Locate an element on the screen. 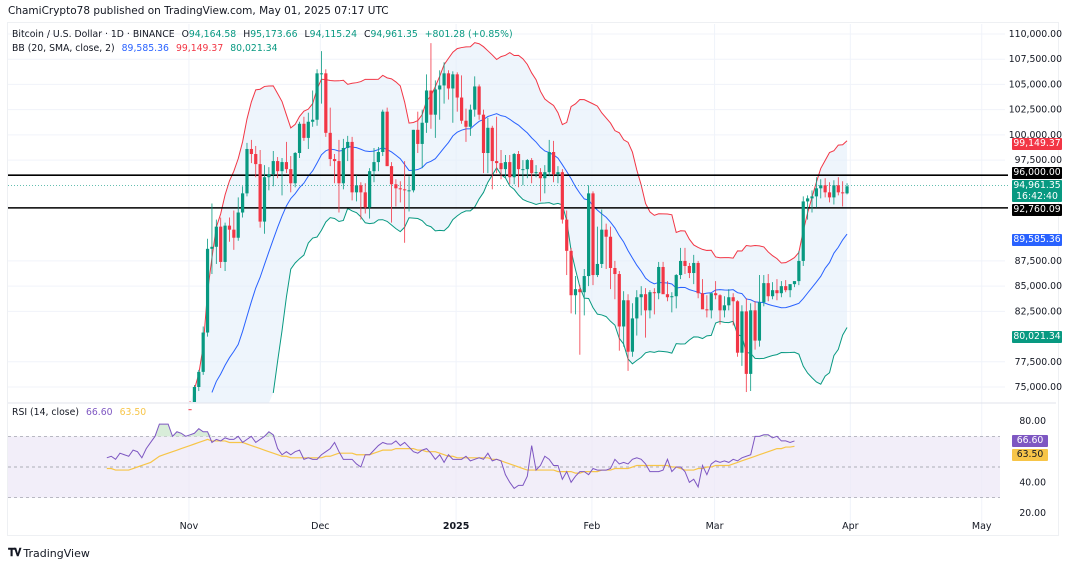 Image resolution: width=1080 pixels, height=566 pixels. time-axis-label: Dec is located at coordinates (320, 526).